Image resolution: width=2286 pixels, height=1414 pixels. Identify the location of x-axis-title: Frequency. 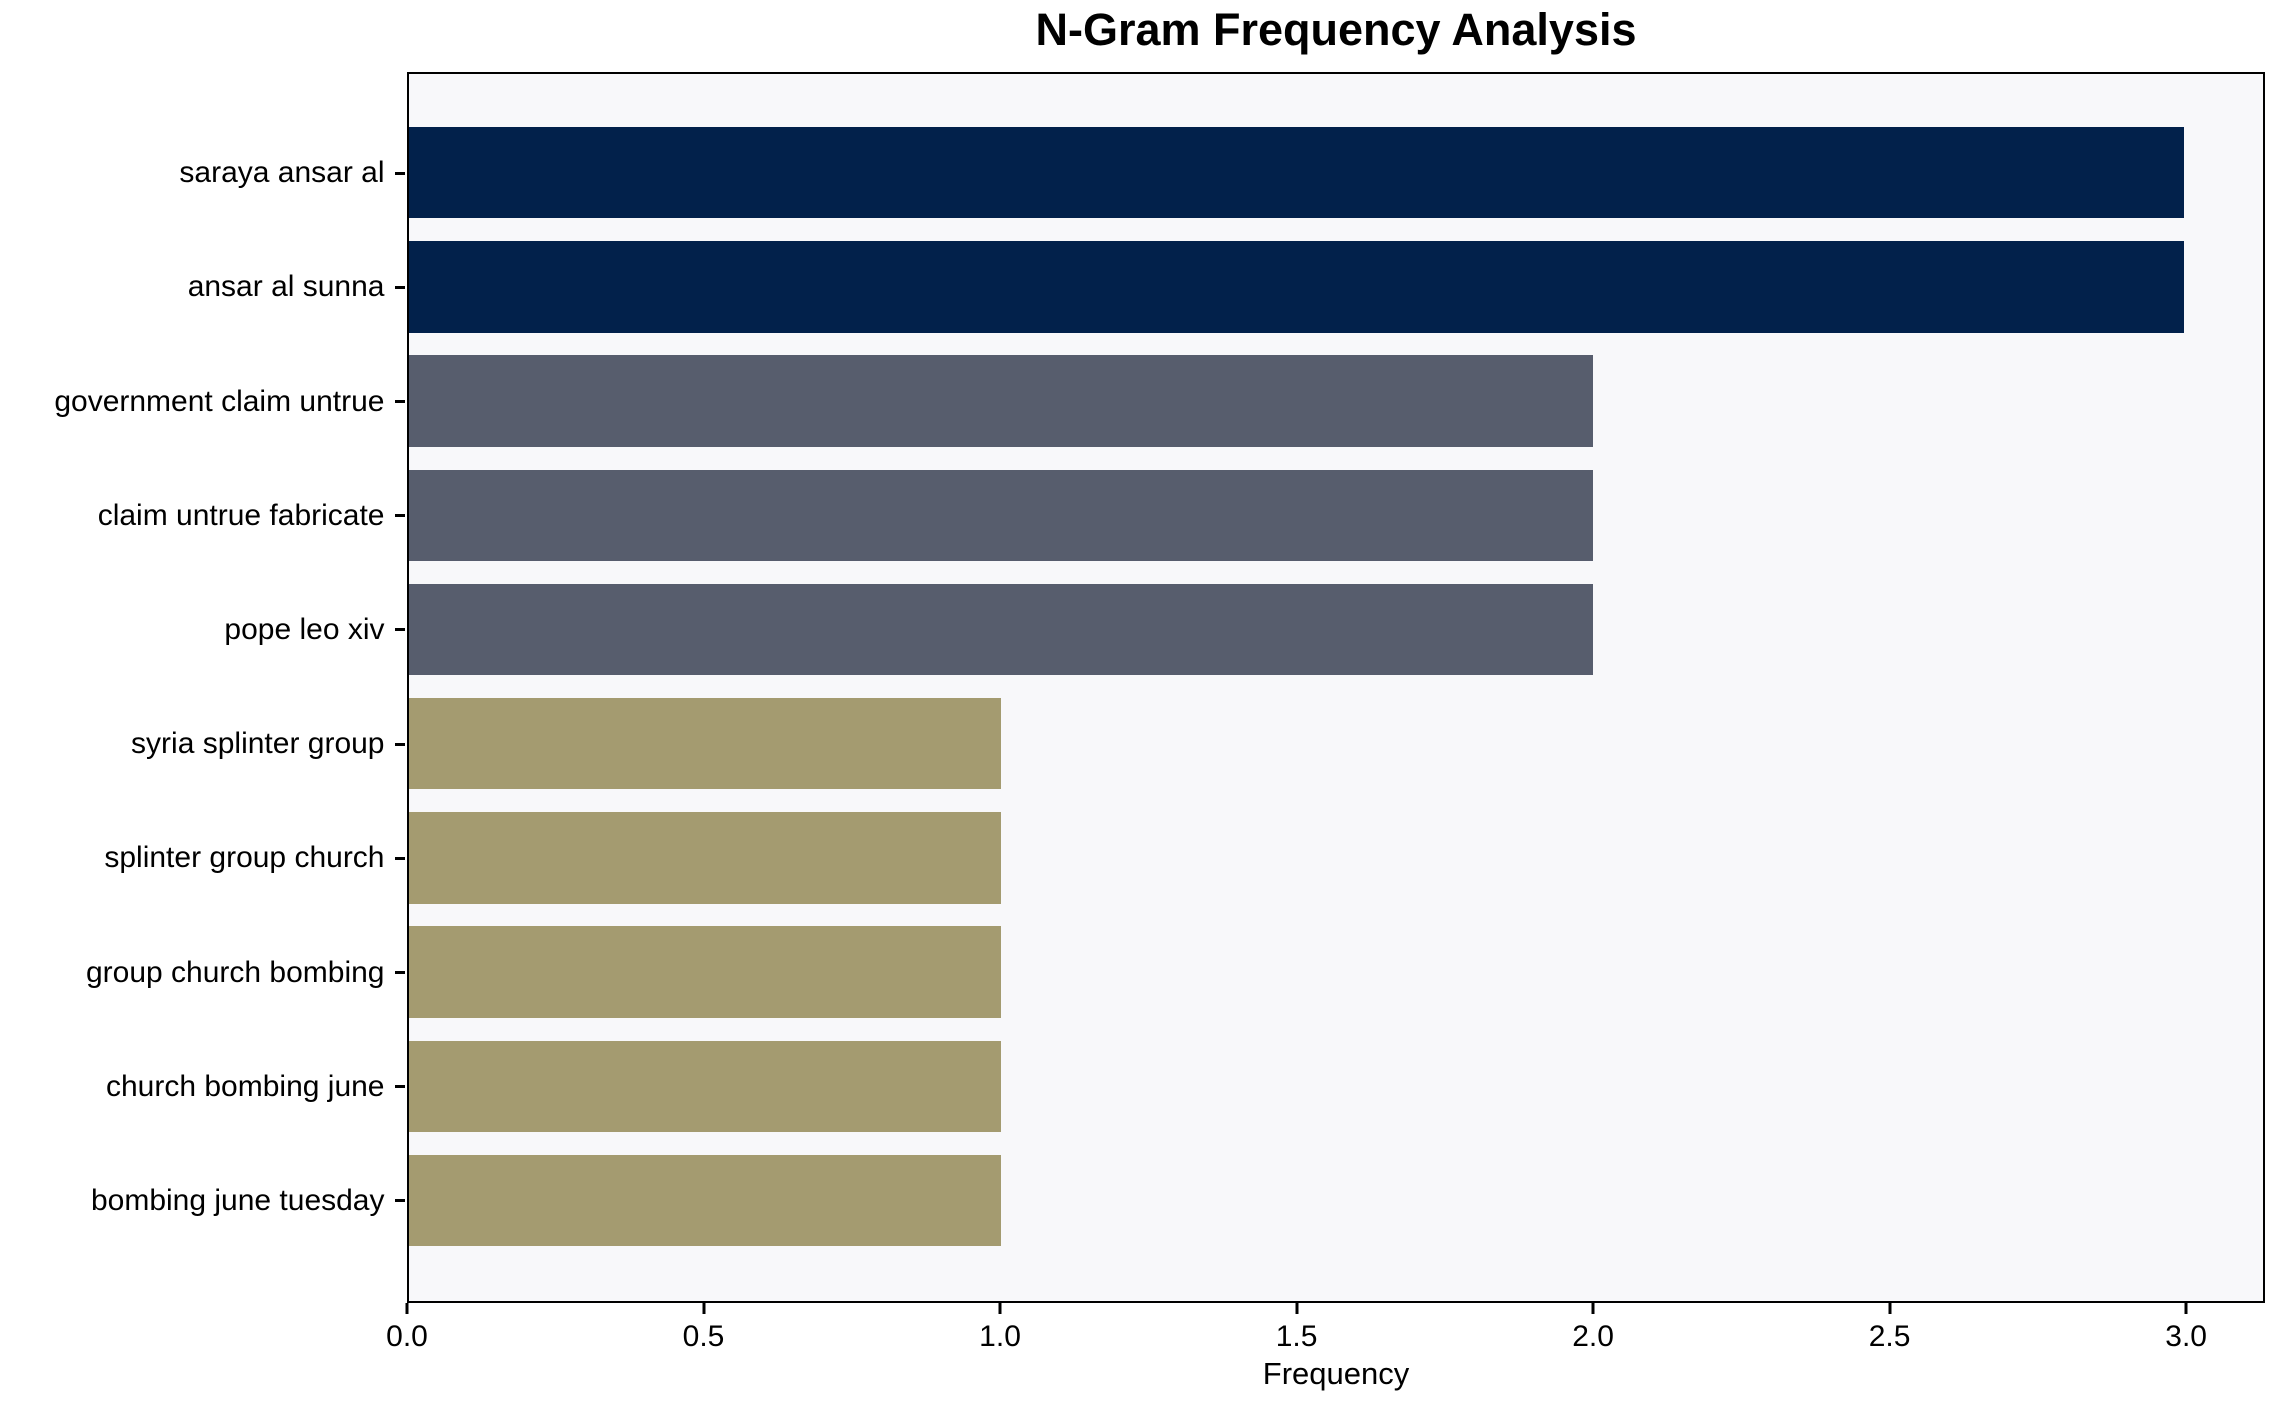
(1336, 1373).